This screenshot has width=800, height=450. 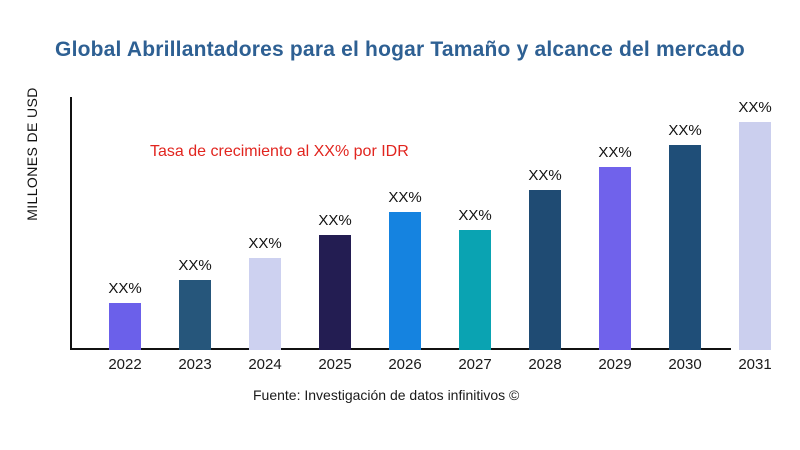 What do you see at coordinates (405, 281) in the screenshot?
I see `bar-2026` at bounding box center [405, 281].